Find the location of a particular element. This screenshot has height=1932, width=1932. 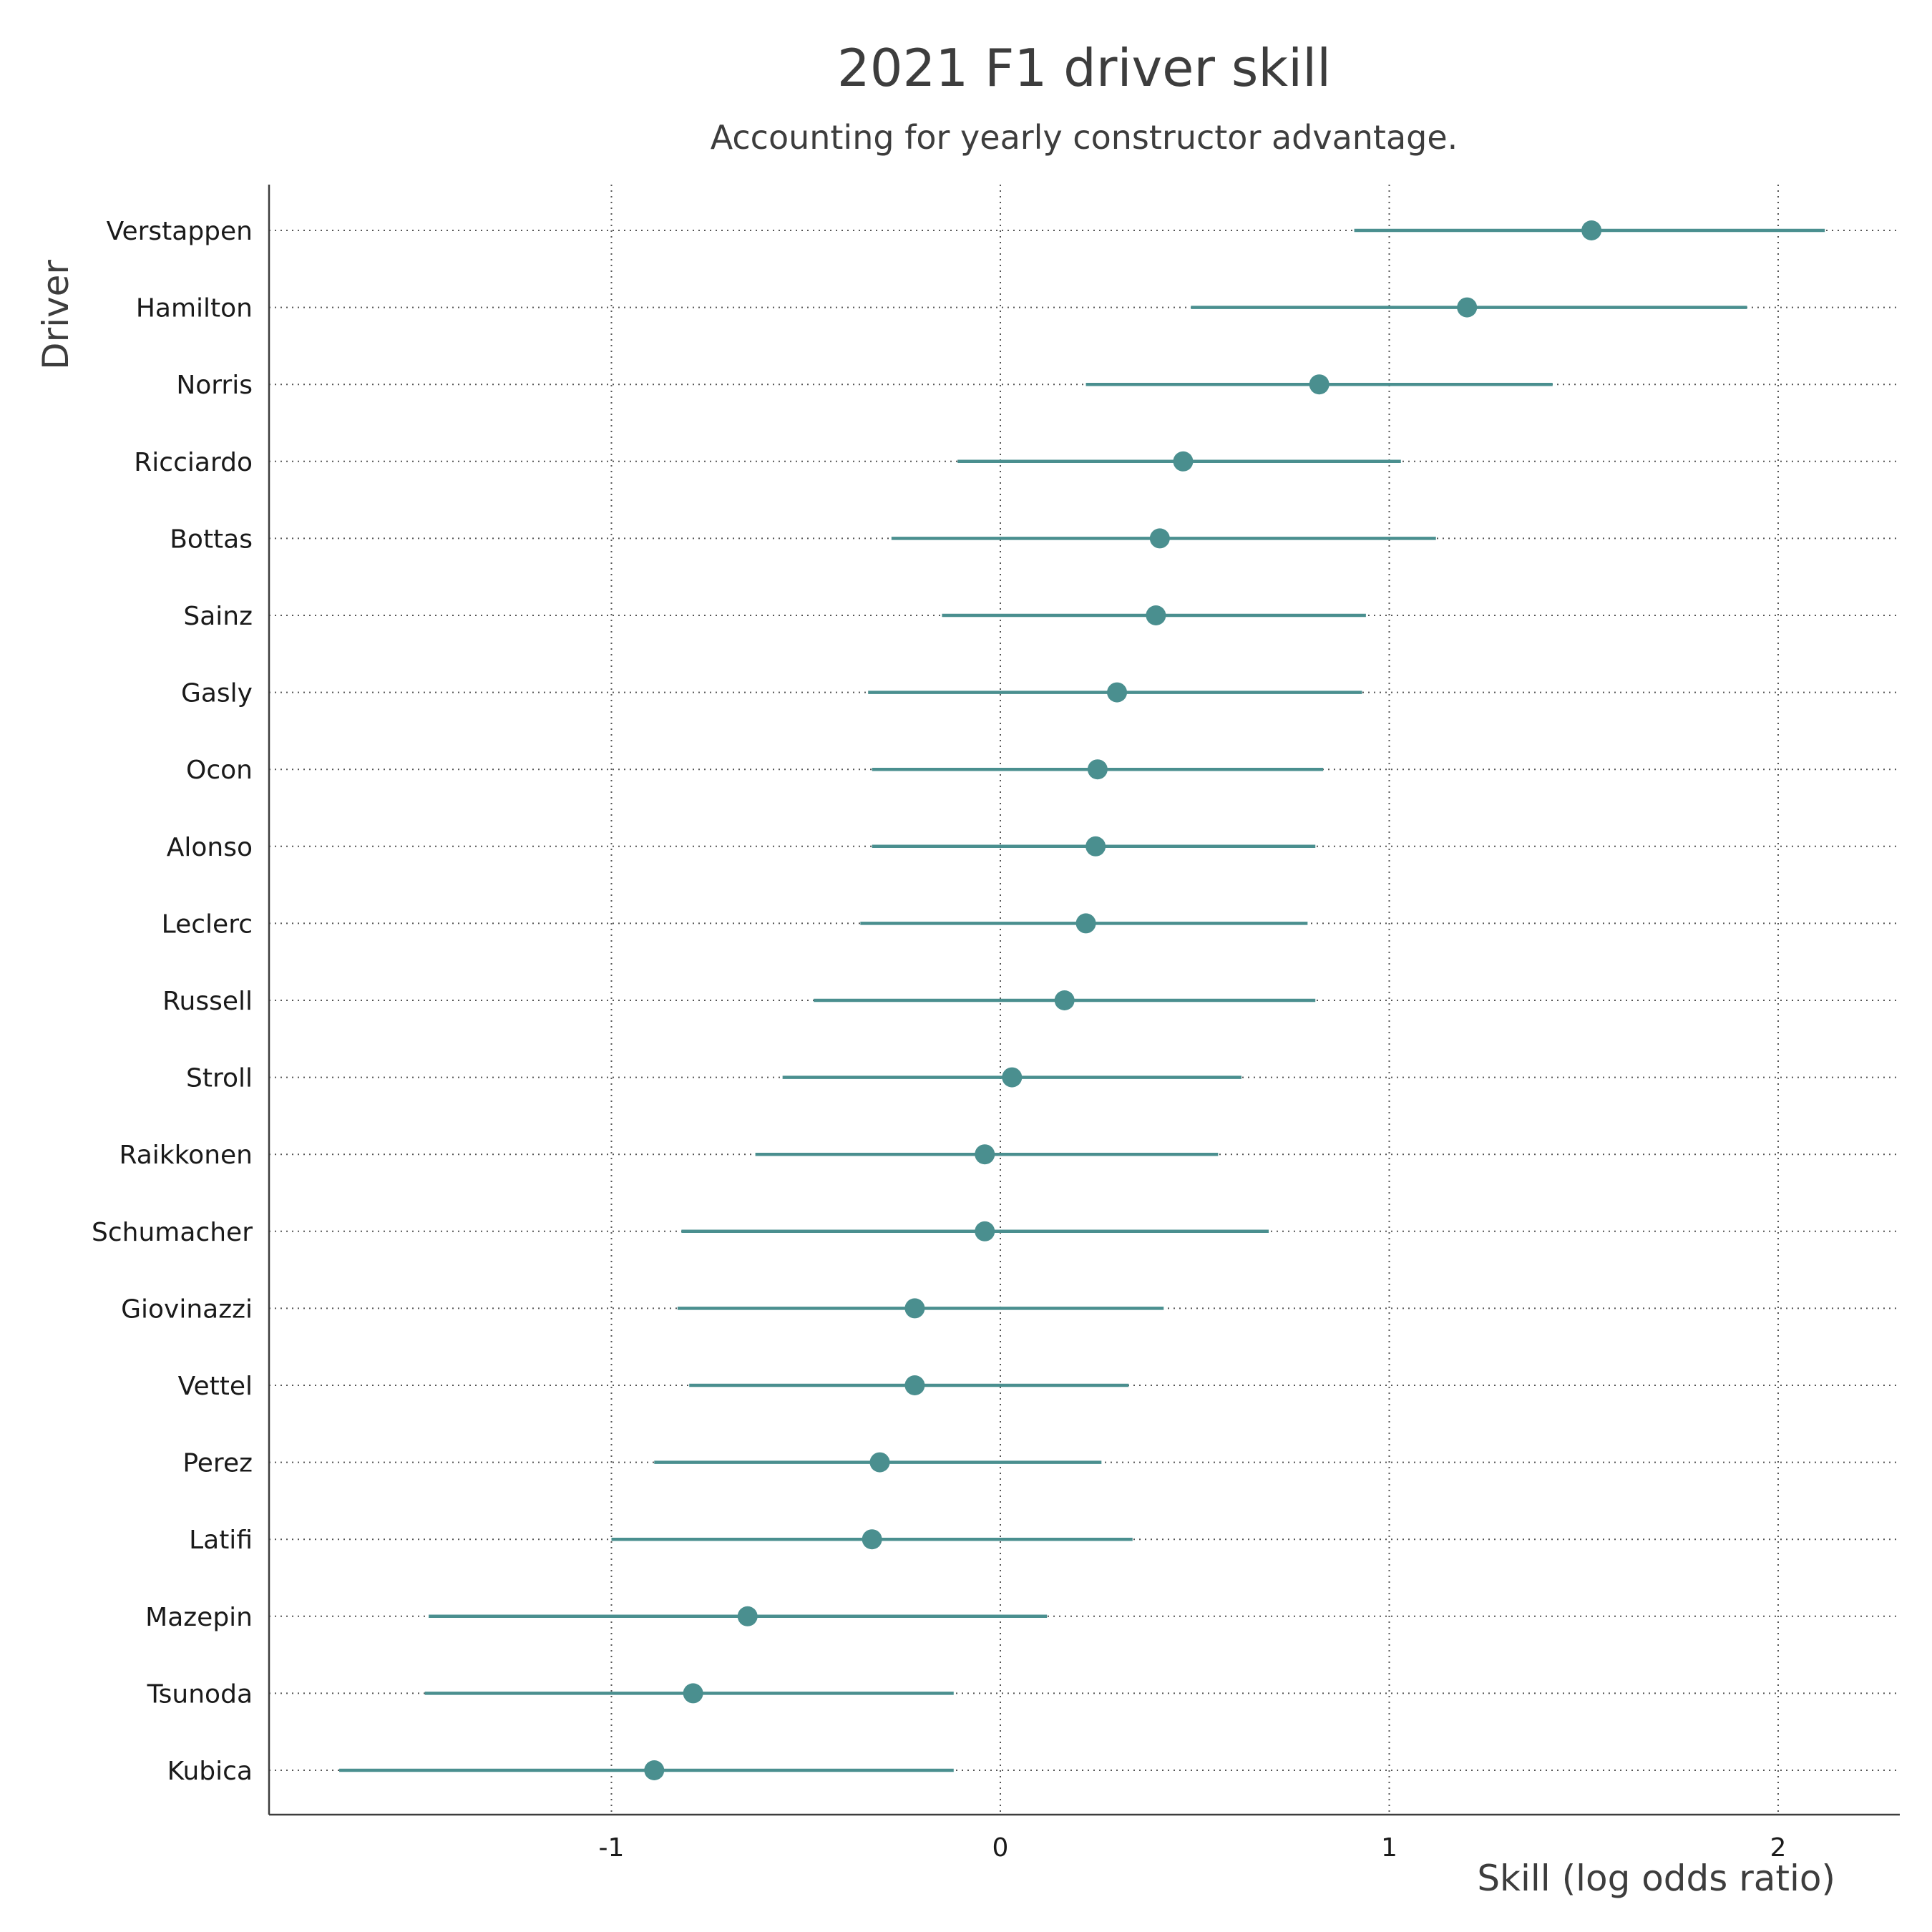

y-tick-label: Verstappen is located at coordinates (180, 231).